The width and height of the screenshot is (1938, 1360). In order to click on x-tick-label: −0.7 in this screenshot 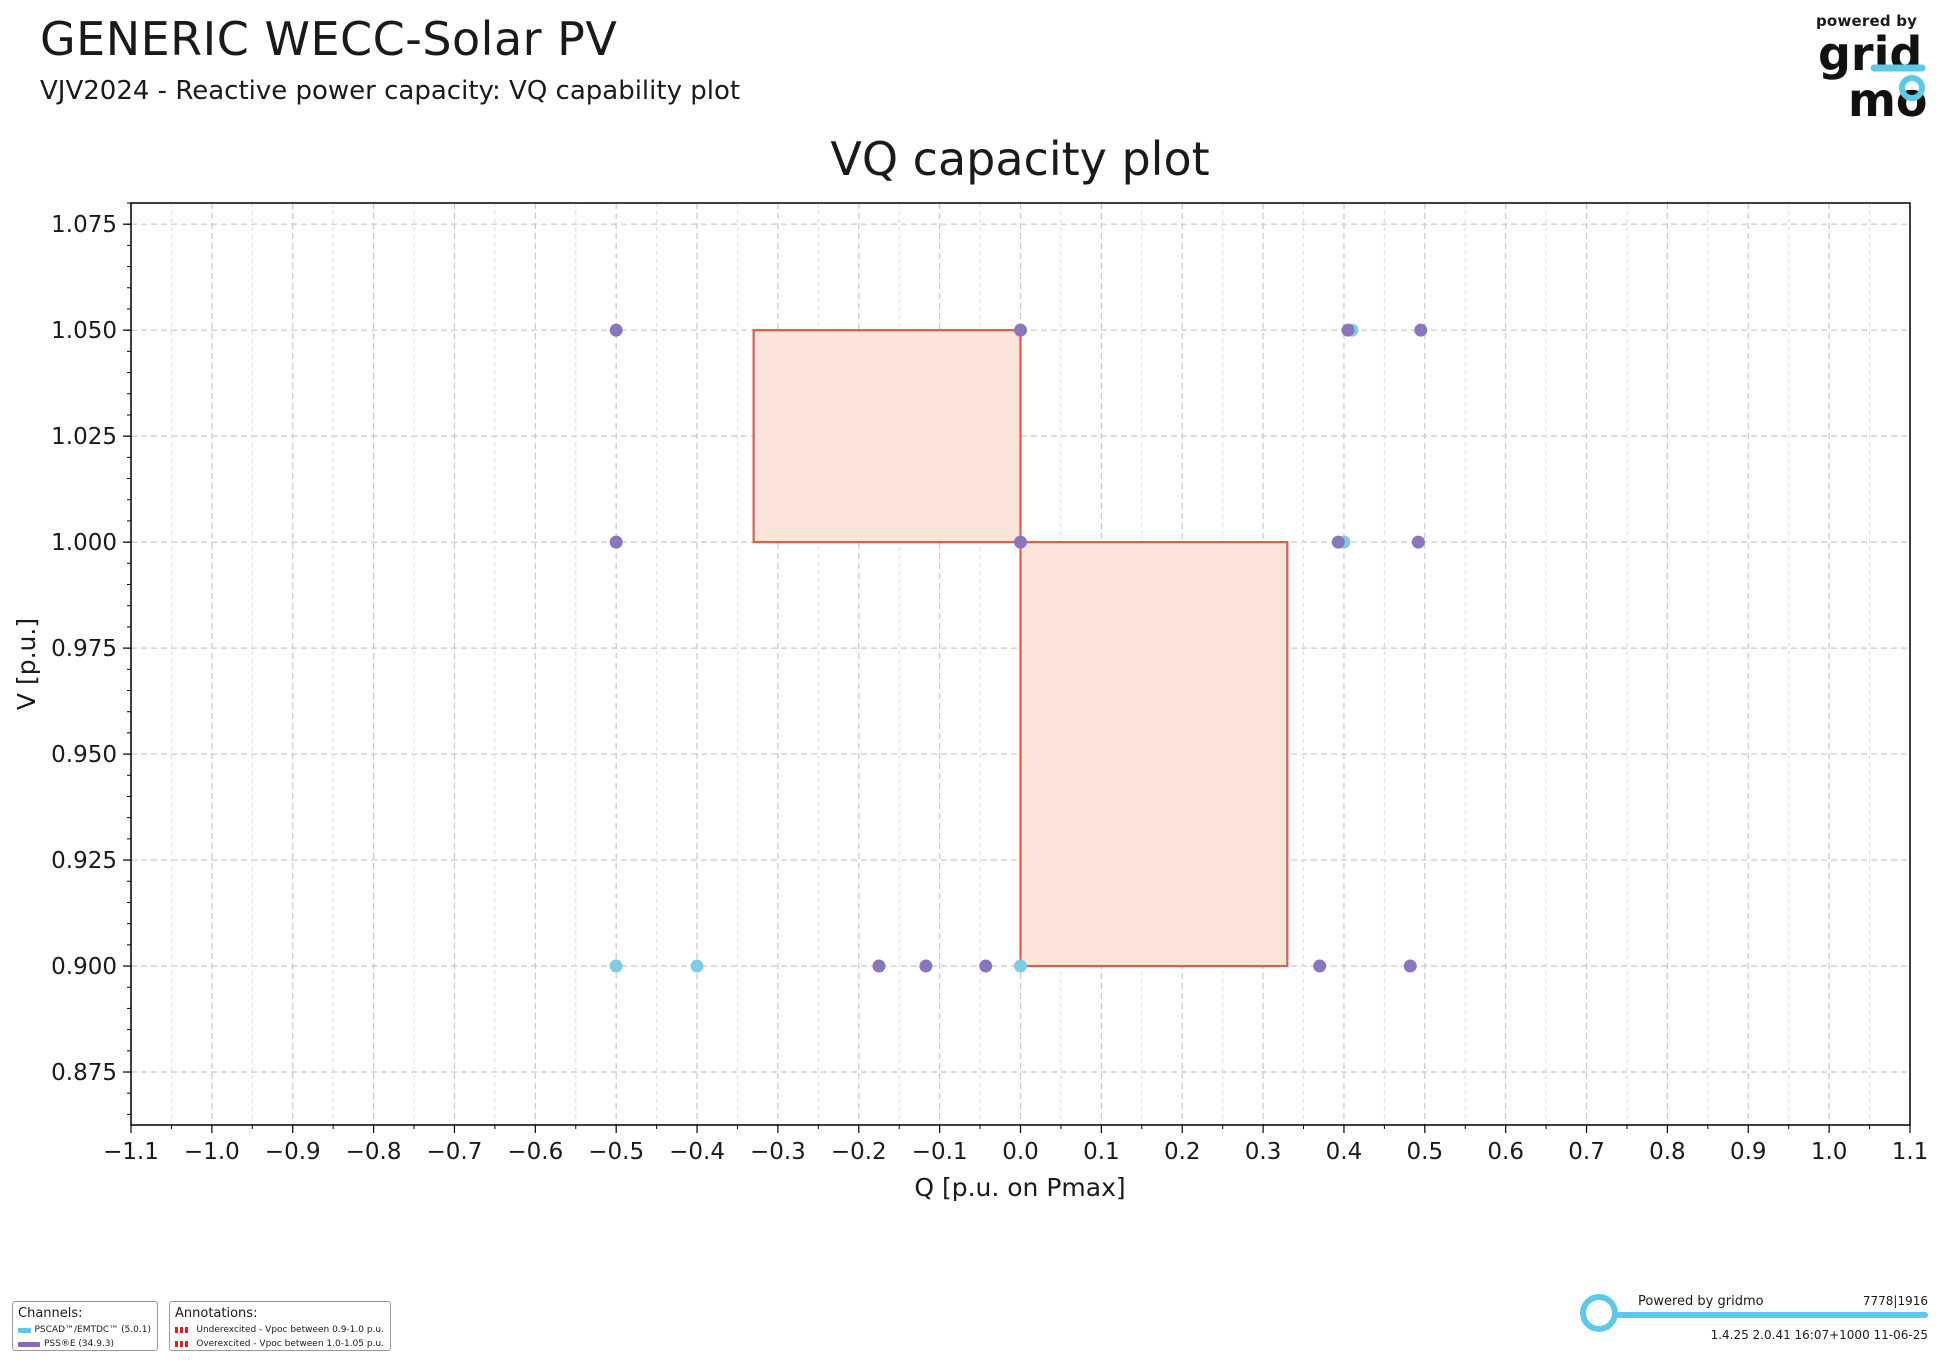, I will do `click(455, 1152)`.